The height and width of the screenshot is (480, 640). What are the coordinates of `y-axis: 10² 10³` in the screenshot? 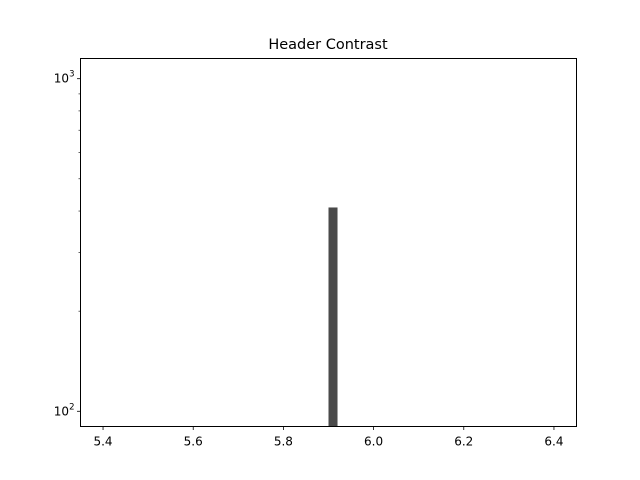 It's located at (67, 244).